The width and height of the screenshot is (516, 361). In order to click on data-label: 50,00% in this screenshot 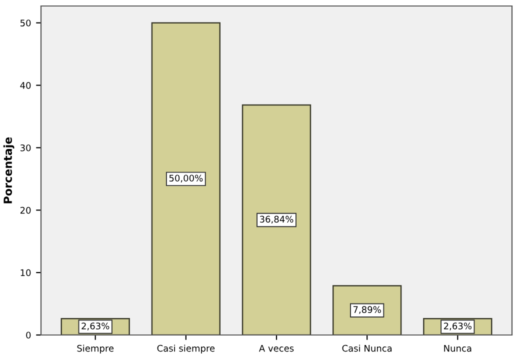, I will do `click(186, 178)`.